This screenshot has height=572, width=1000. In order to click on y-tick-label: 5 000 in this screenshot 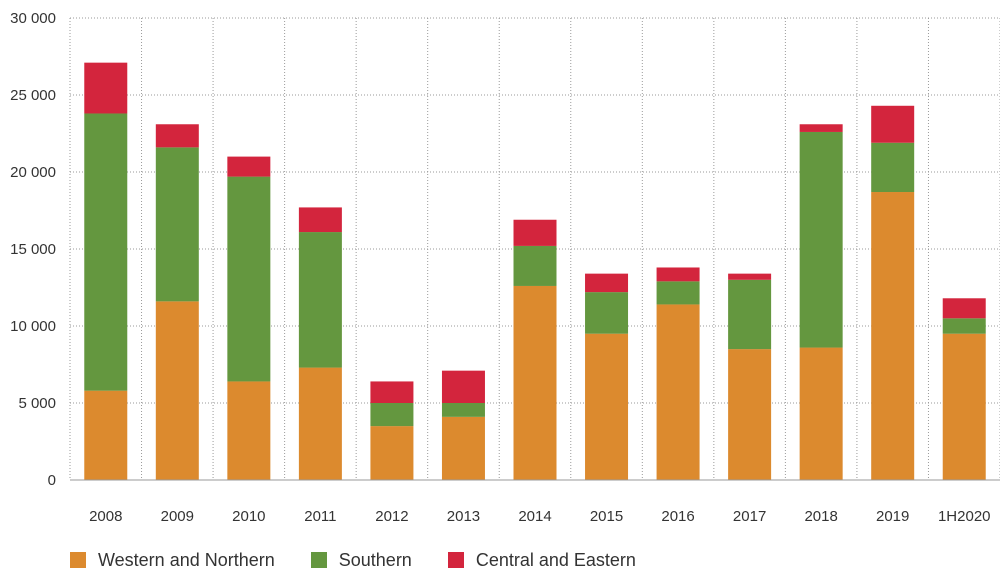, I will do `click(37, 403)`.